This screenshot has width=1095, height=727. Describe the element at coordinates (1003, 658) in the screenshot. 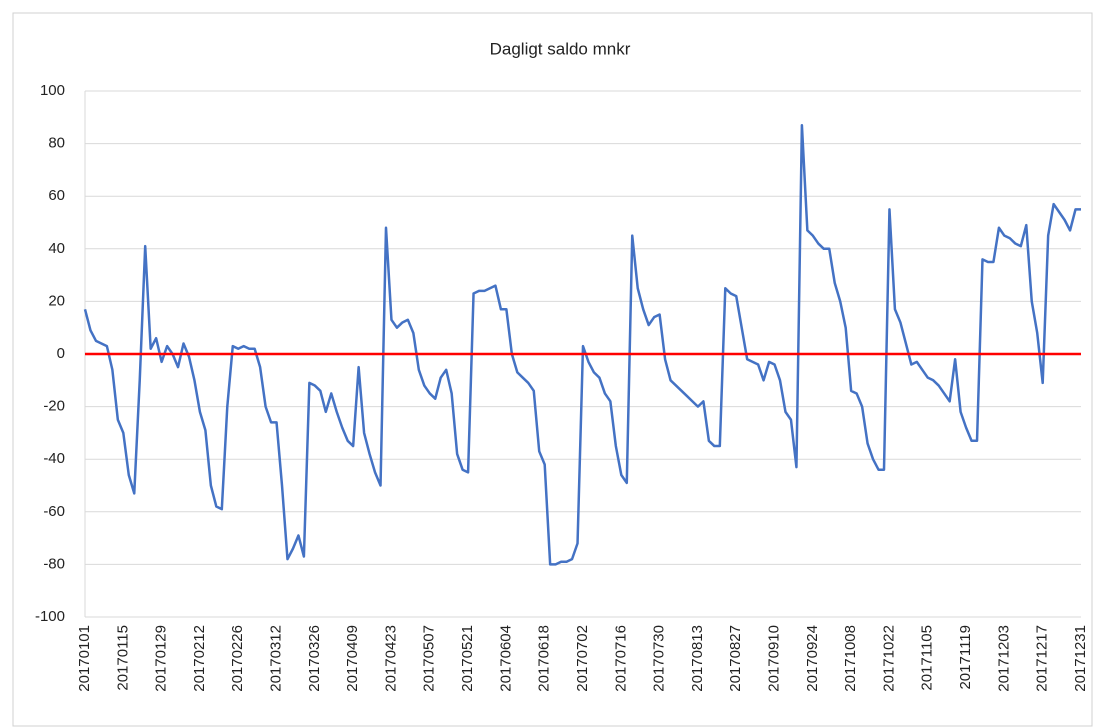

I see `x-tick-label: 20171203` at that location.